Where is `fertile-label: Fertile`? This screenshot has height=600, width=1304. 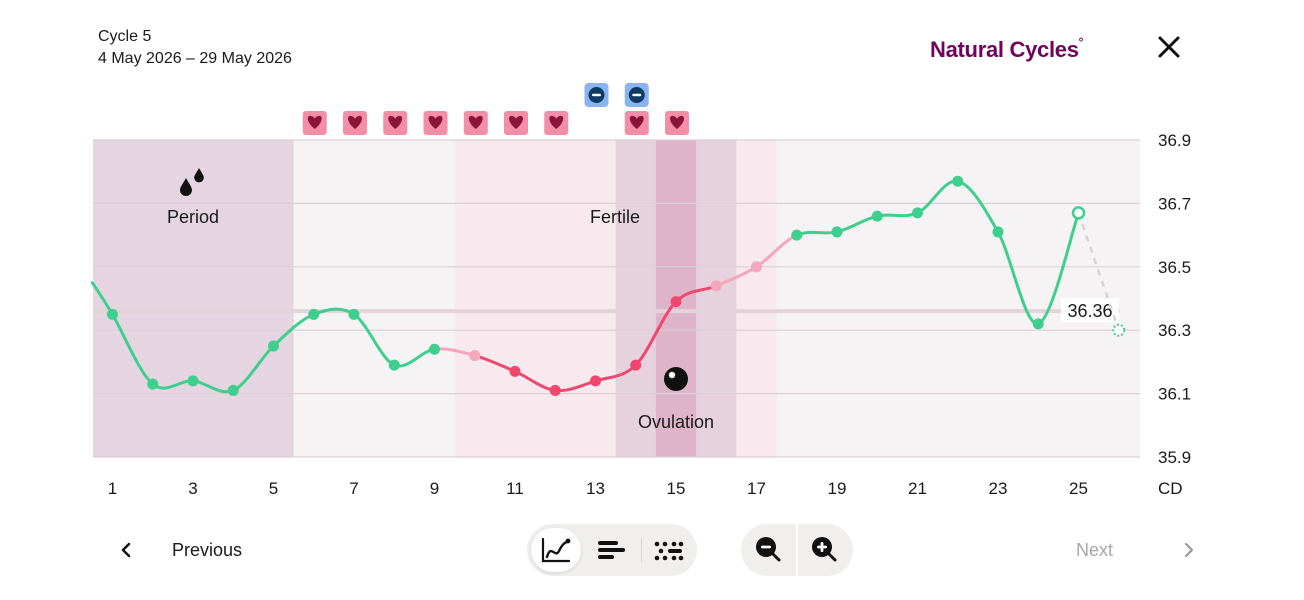 fertile-label: Fertile is located at coordinates (615, 217).